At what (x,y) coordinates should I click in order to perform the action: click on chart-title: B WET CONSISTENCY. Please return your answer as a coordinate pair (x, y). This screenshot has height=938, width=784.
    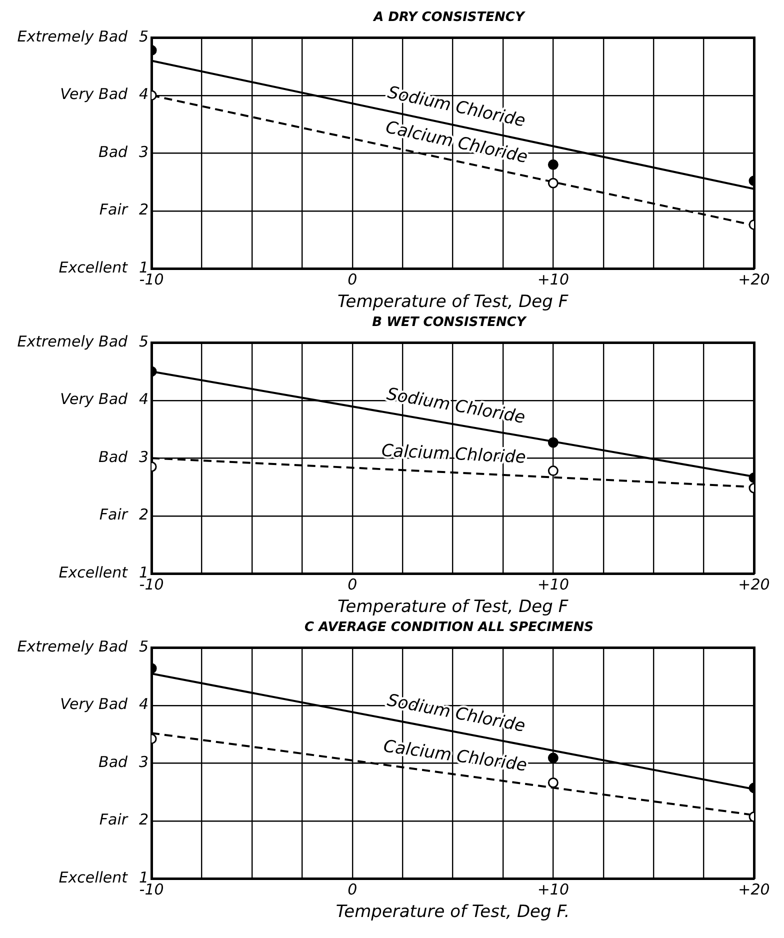
    Looking at the image, I should click on (450, 322).